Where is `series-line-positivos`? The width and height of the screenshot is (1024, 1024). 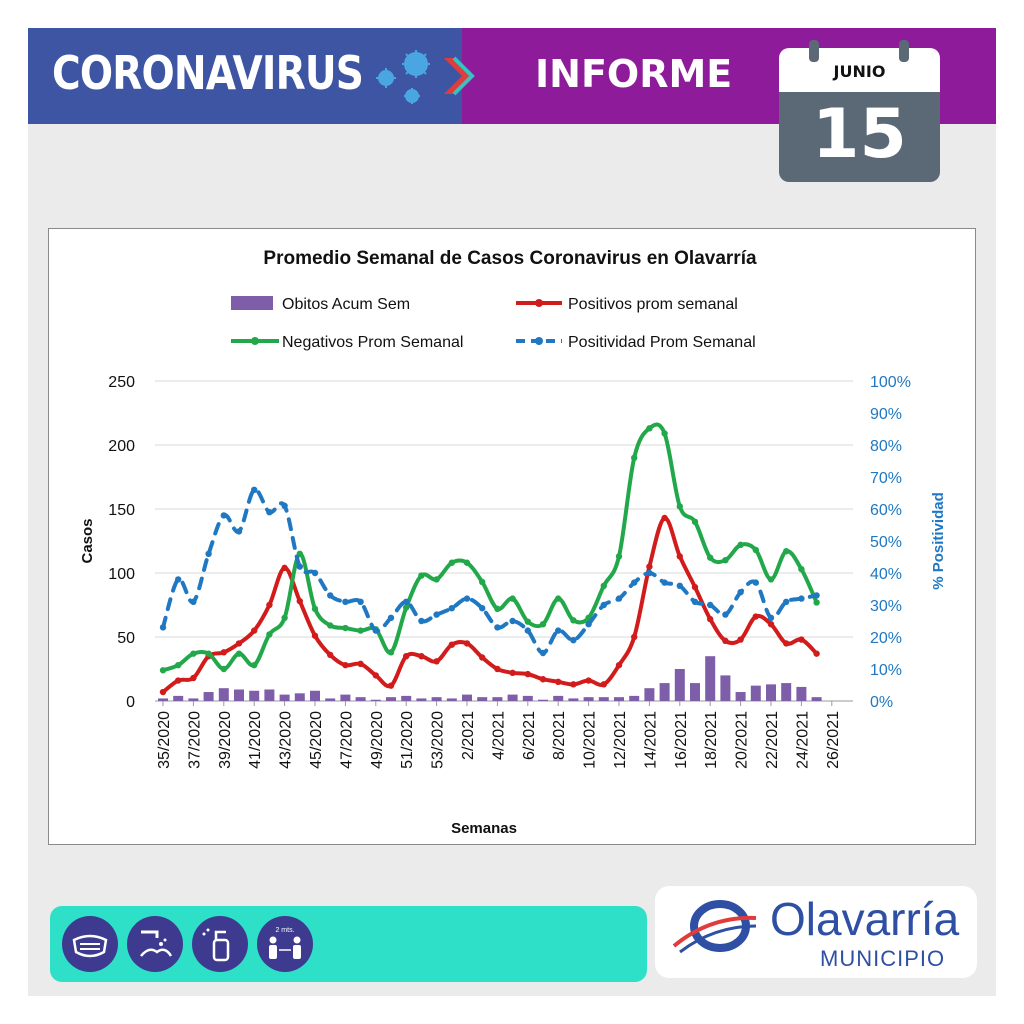 series-line-positivos is located at coordinates (490, 605).